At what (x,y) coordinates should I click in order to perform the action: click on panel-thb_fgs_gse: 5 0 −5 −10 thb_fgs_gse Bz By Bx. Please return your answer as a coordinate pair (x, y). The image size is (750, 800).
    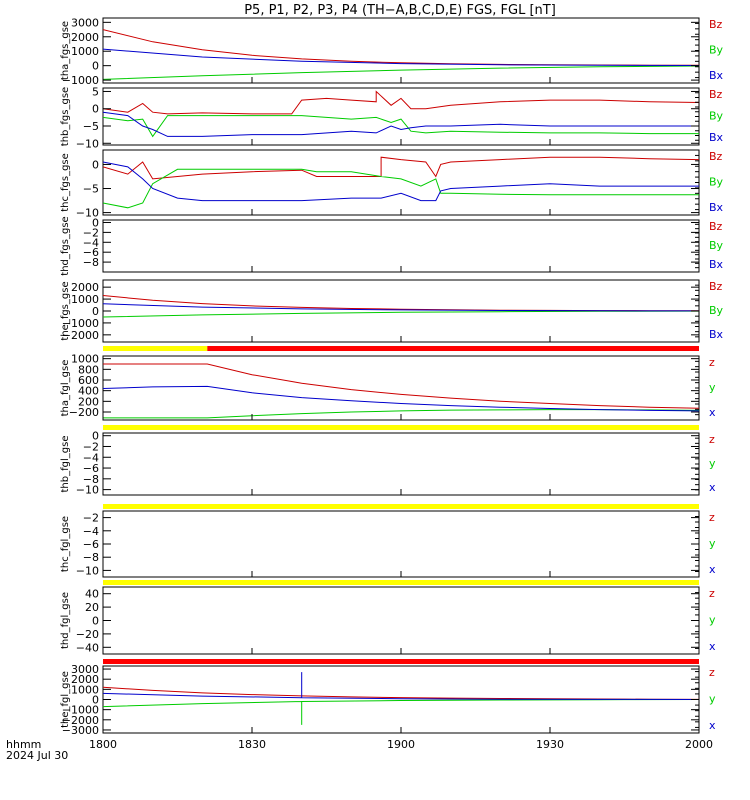
    Looking at the image, I should click on (392, 117).